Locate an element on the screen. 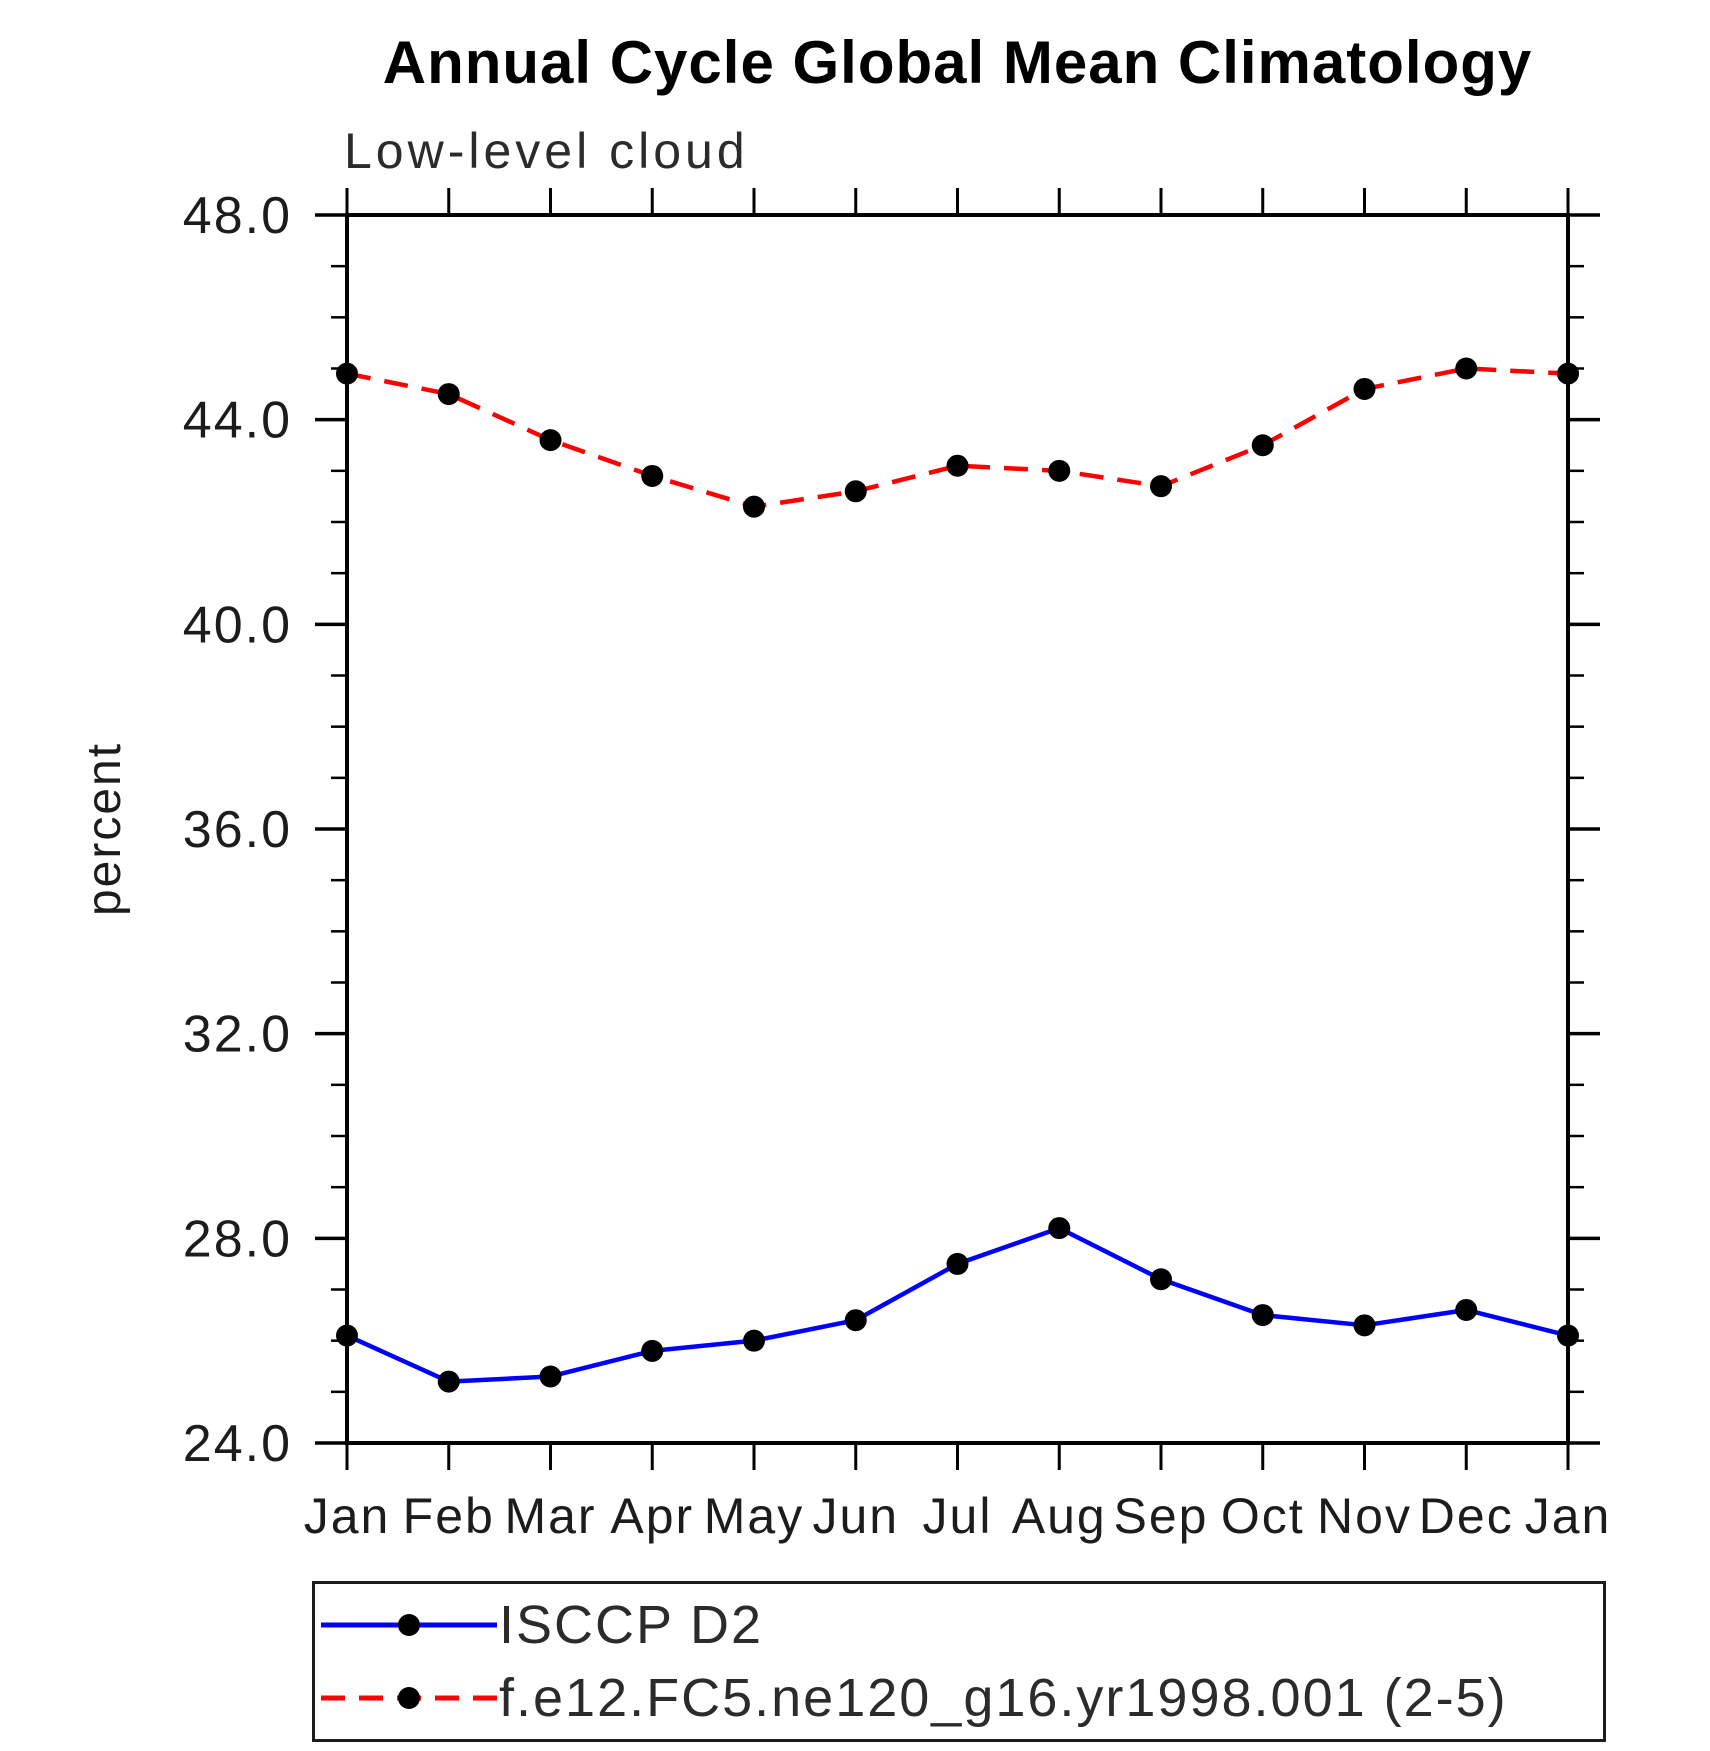 The image size is (1710, 1751). legend-item-isccp-d2: ISCCP D2 is located at coordinates (962, 1625).